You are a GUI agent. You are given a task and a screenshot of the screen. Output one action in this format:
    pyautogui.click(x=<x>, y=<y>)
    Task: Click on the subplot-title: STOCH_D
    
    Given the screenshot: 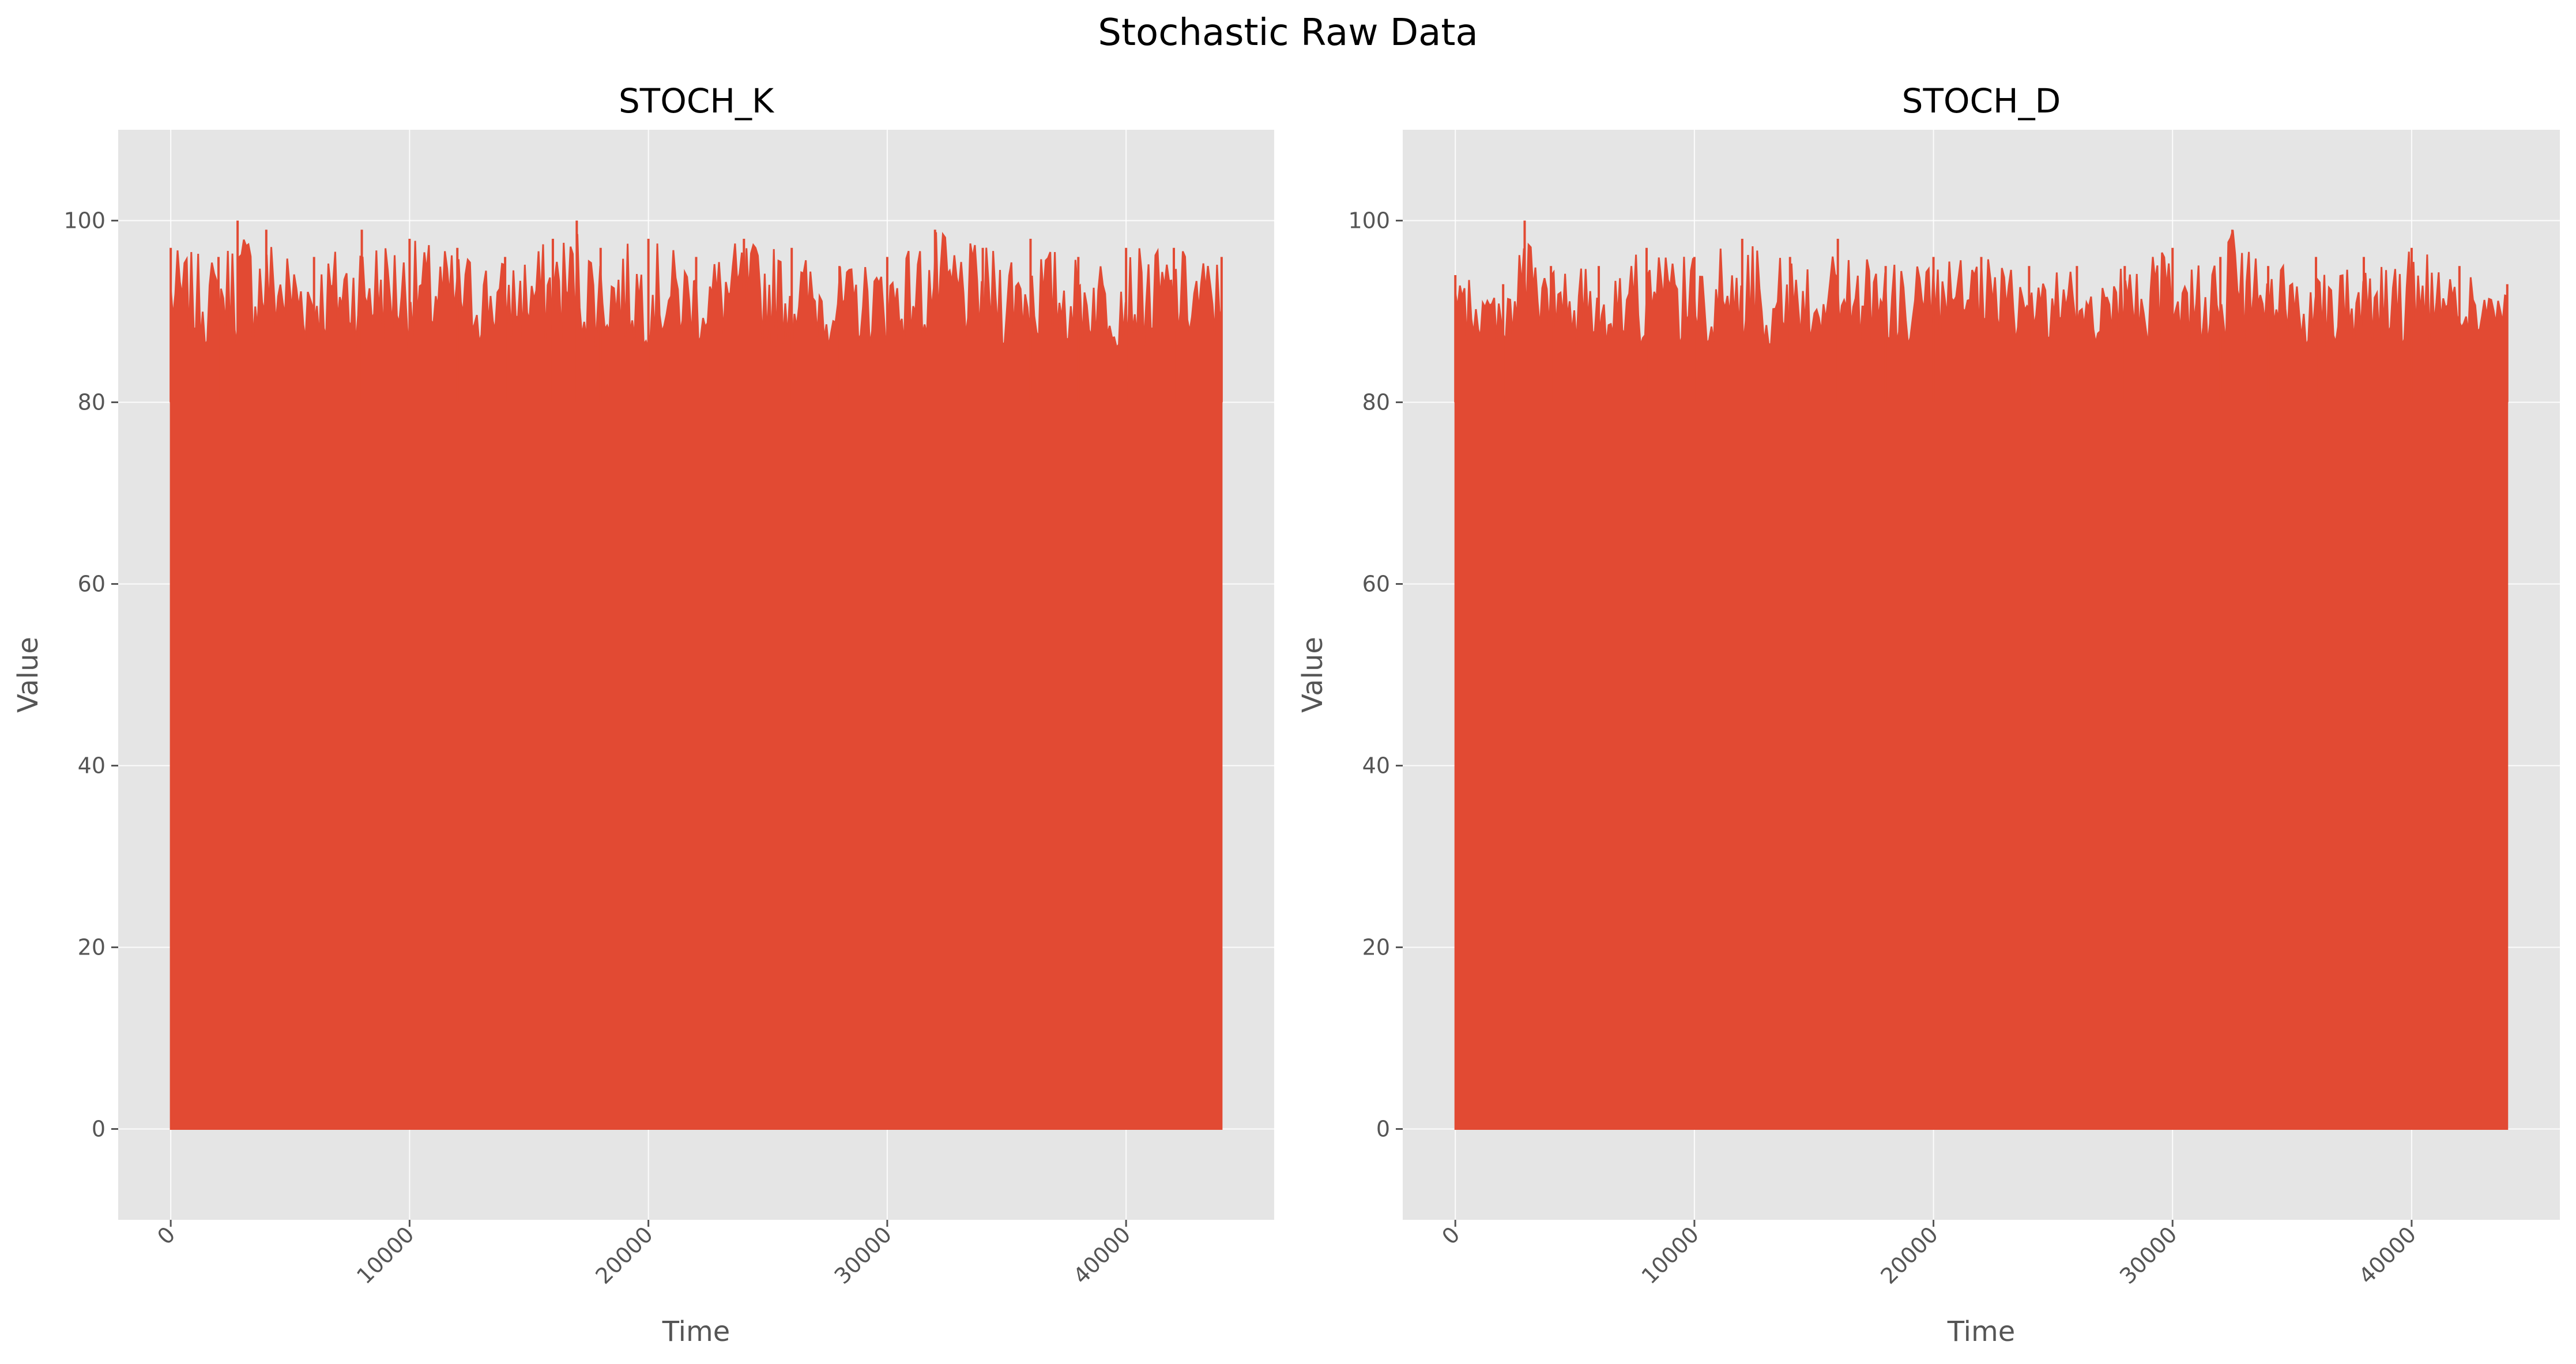 What is the action you would take?
    pyautogui.click(x=1981, y=101)
    